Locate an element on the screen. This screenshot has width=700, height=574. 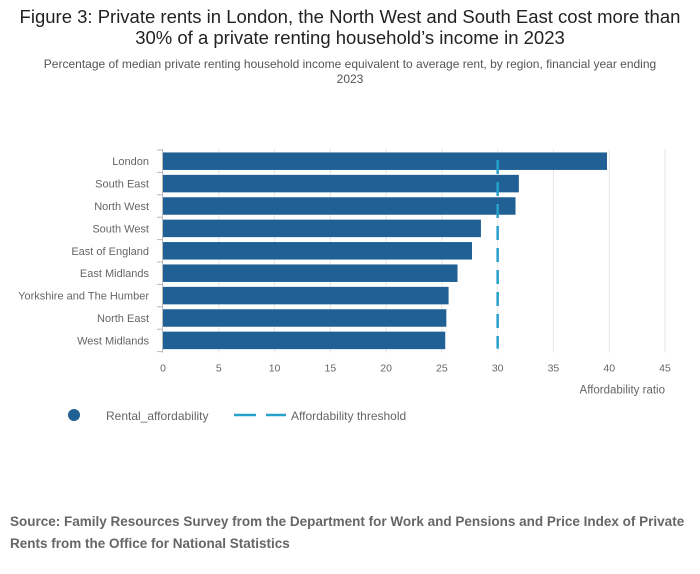
x-tick-label-0: 0 is located at coordinates (163, 369).